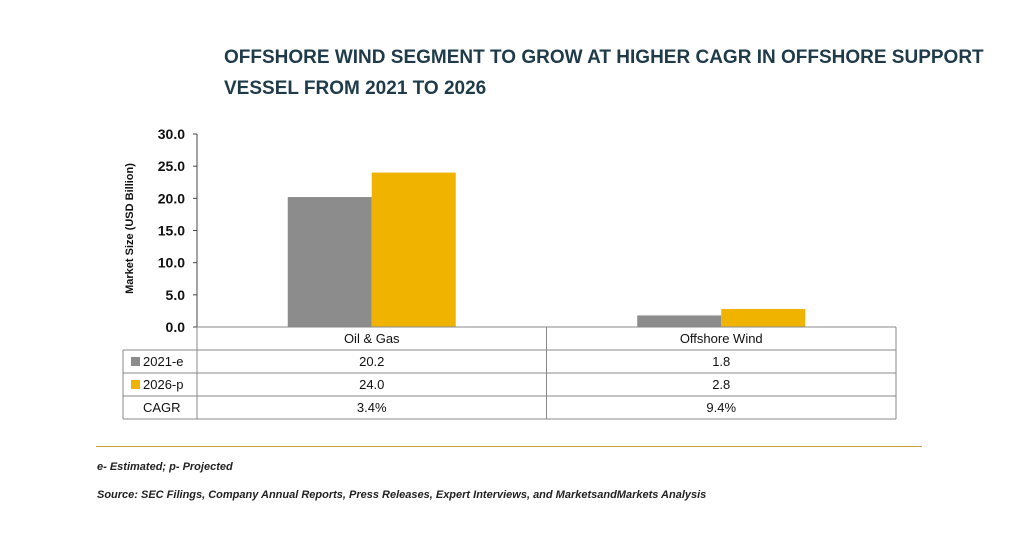  What do you see at coordinates (171, 166) in the screenshot?
I see `y-tick-label: 25.0` at bounding box center [171, 166].